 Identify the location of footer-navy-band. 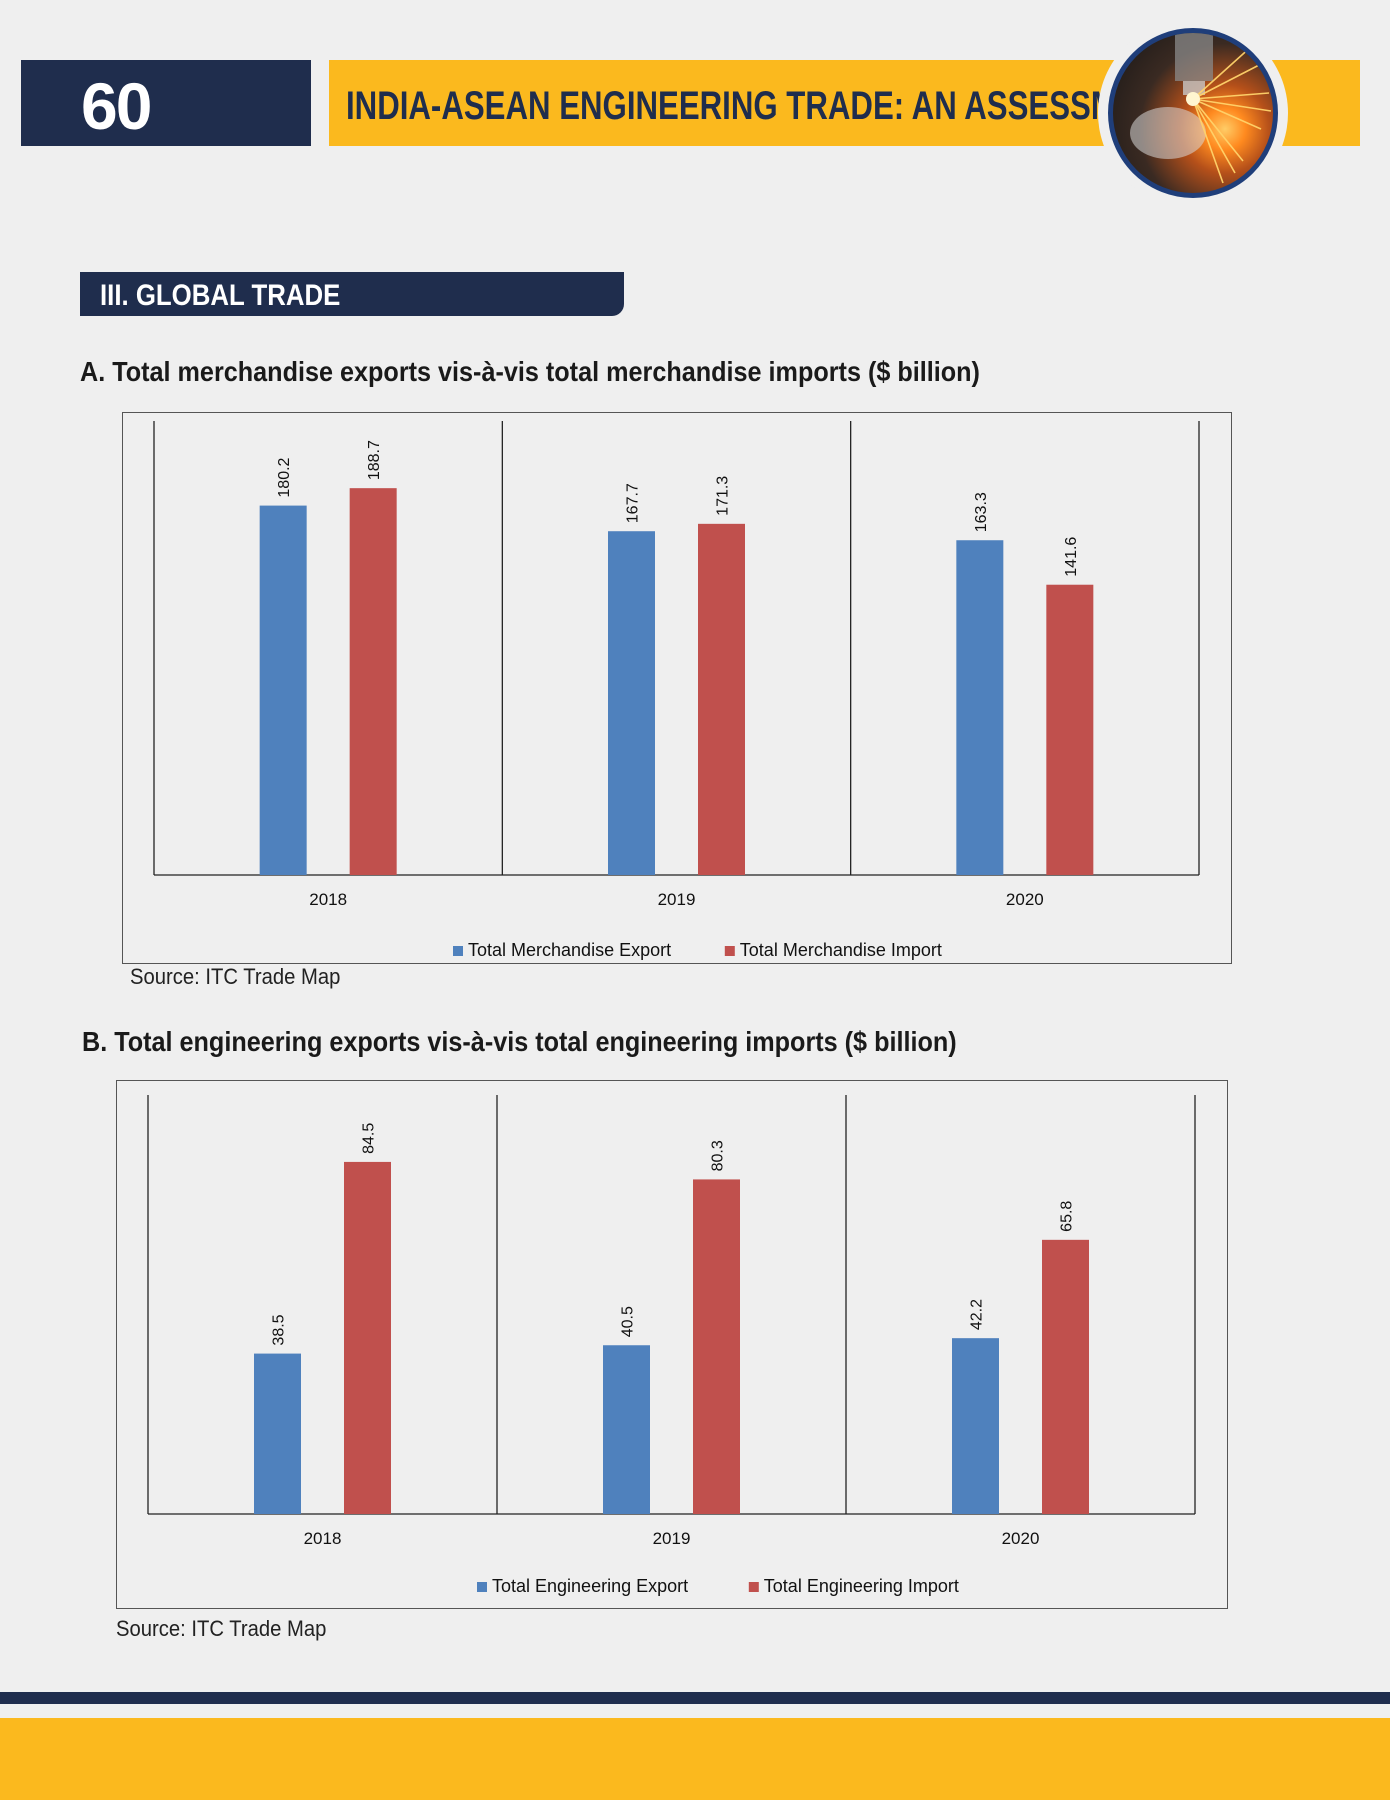
(695, 1698).